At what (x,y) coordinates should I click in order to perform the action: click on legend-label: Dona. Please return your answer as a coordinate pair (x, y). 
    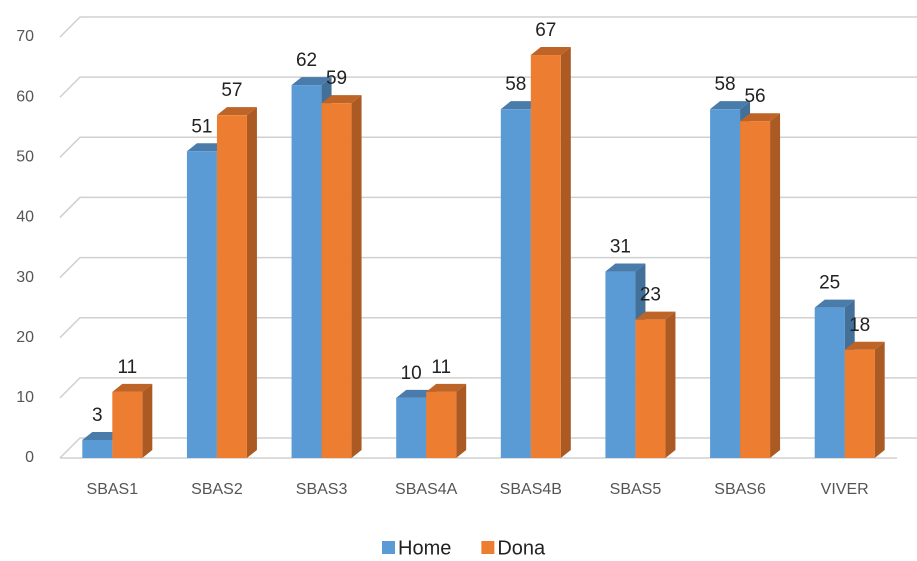
    Looking at the image, I should click on (521, 548).